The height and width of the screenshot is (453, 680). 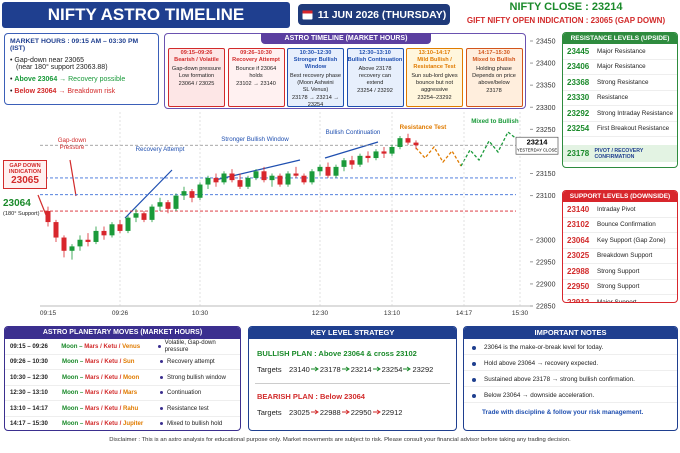 I want to click on targets-line: Targets 23140 23178 23214 23254 23292, so click(x=352, y=366).